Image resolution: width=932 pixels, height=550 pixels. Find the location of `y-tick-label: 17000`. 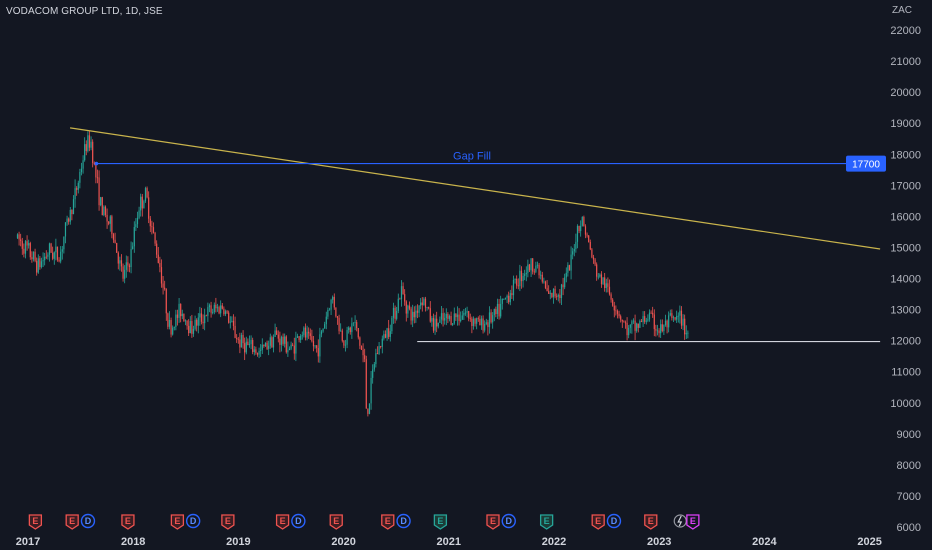

y-tick-label: 17000 is located at coordinates (905, 186).